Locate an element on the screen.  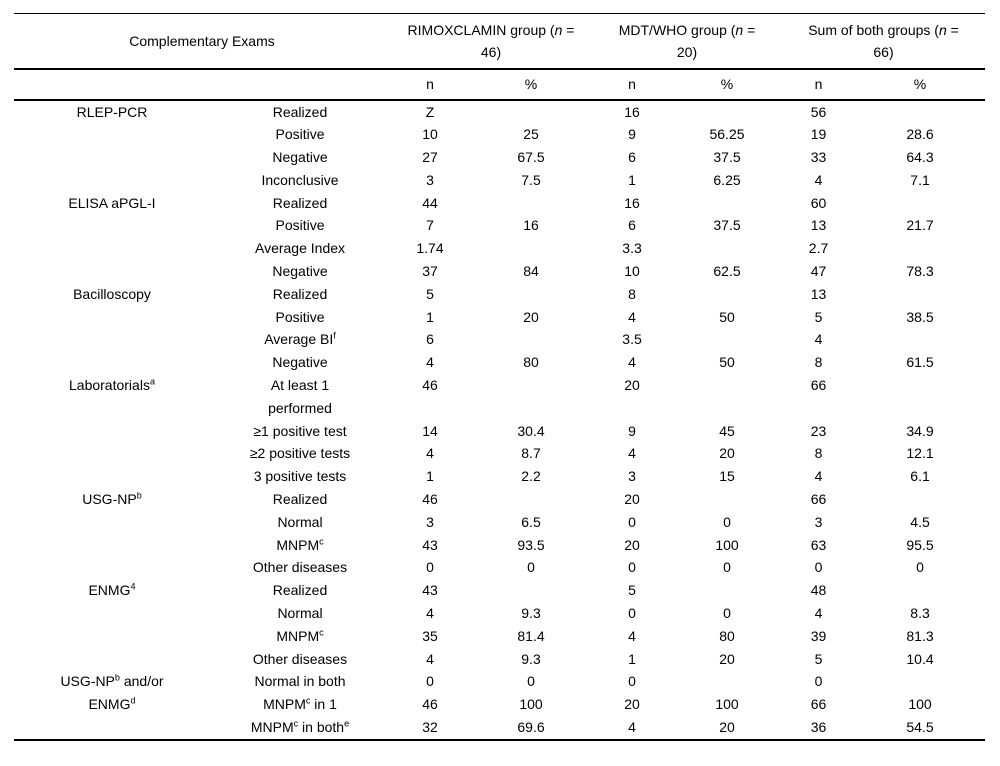
cell-n: 9 is located at coordinates (632, 430).